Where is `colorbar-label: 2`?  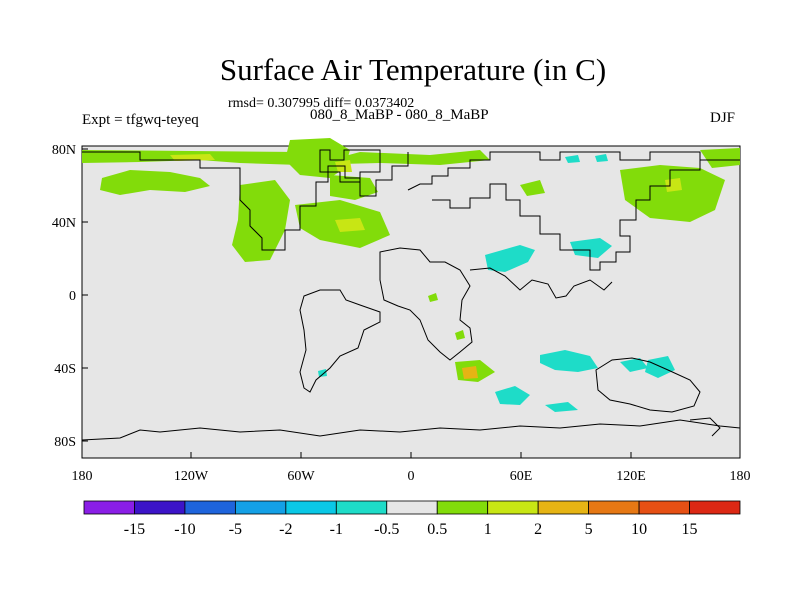 colorbar-label: 2 is located at coordinates (538, 529).